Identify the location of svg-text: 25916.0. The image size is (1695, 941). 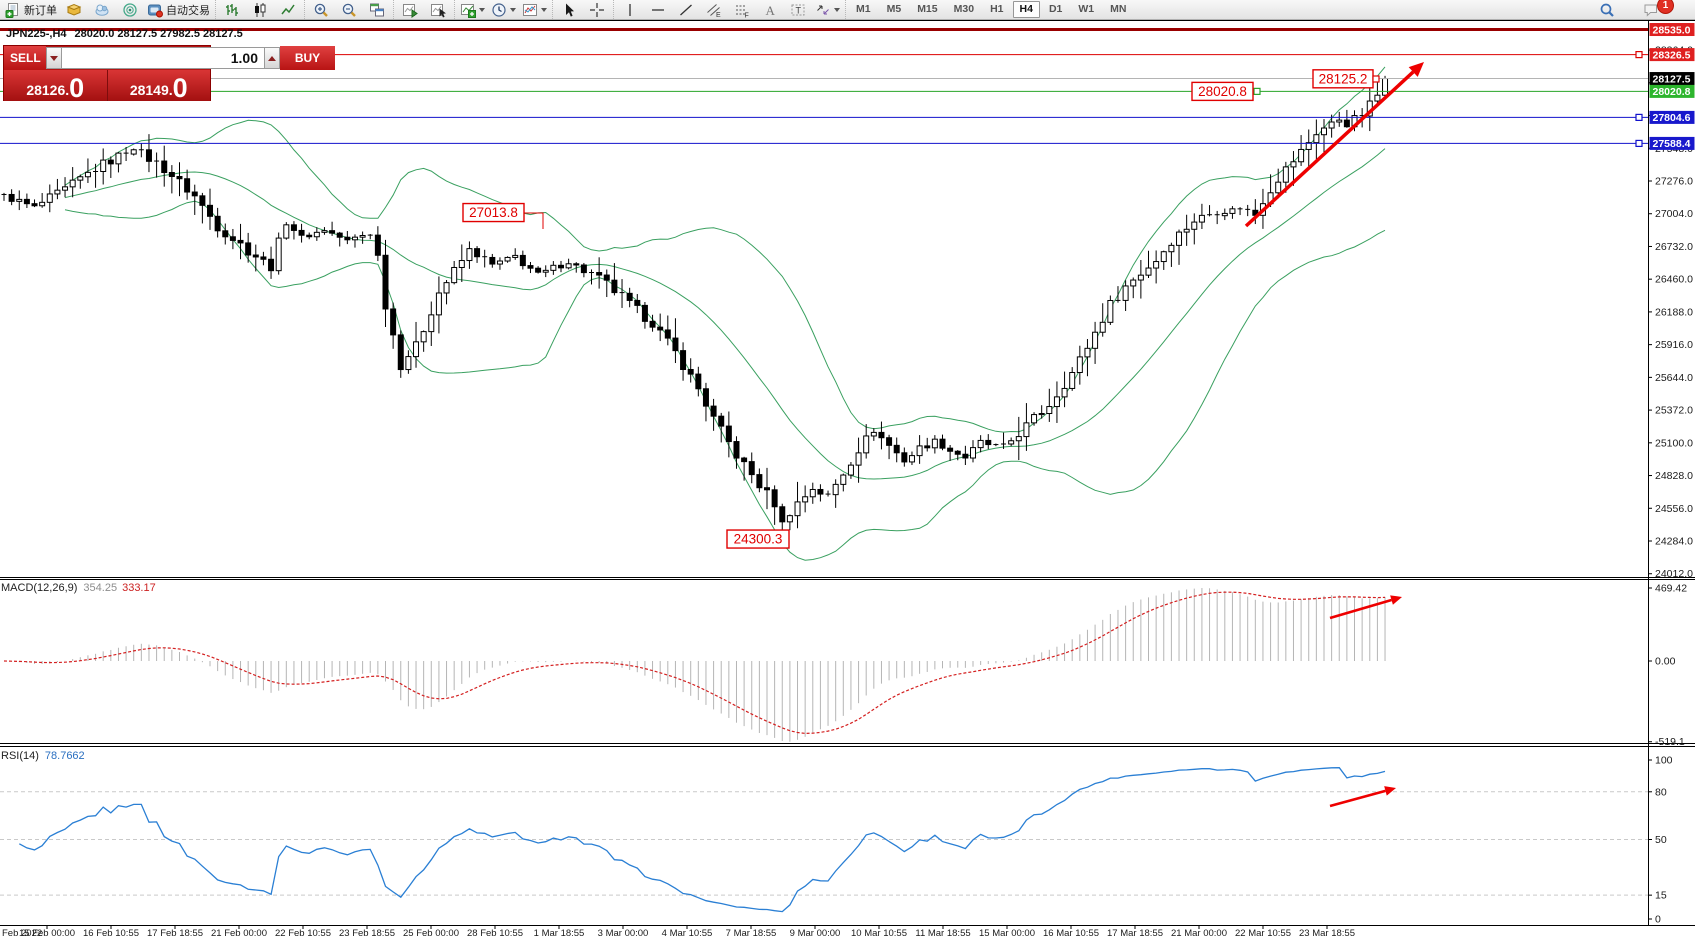
(1674, 345).